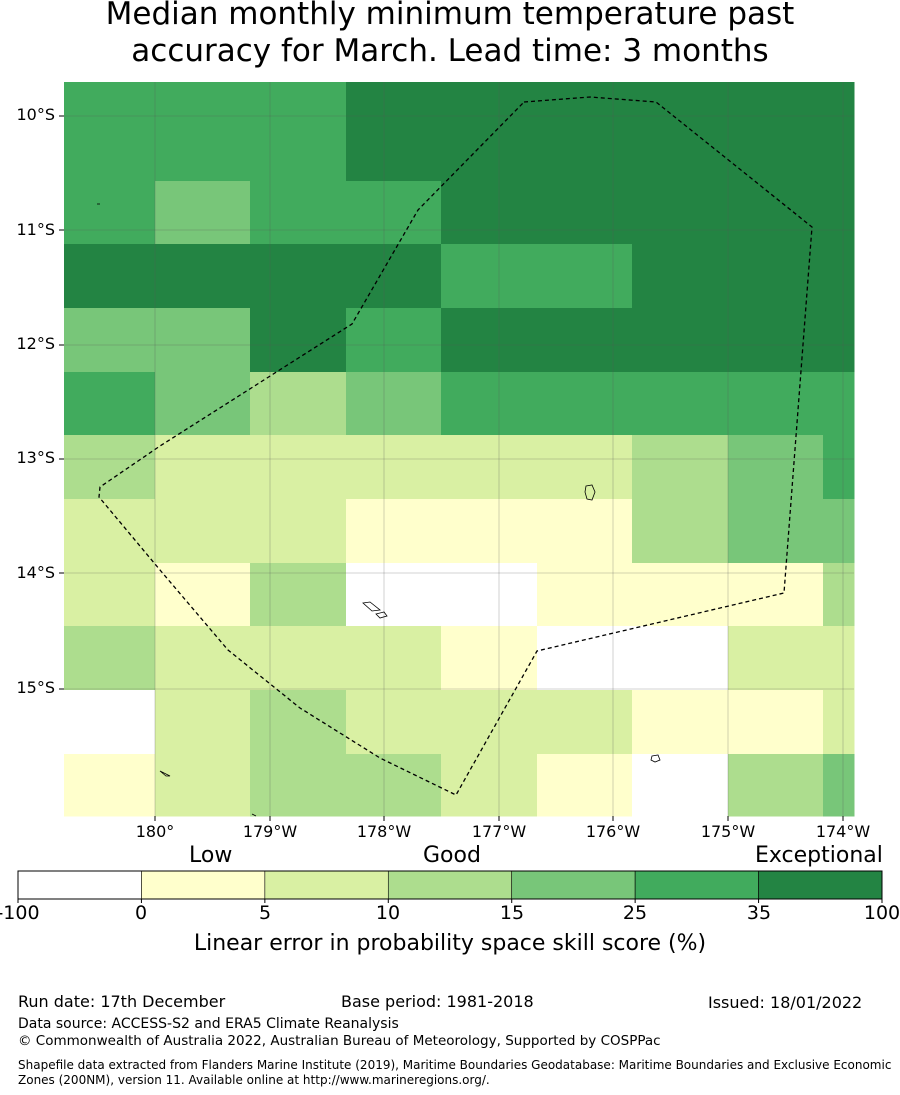 This screenshot has height=1095, width=900. What do you see at coordinates (512, 913) in the screenshot?
I see `colorbar-tick-label: 15` at bounding box center [512, 913].